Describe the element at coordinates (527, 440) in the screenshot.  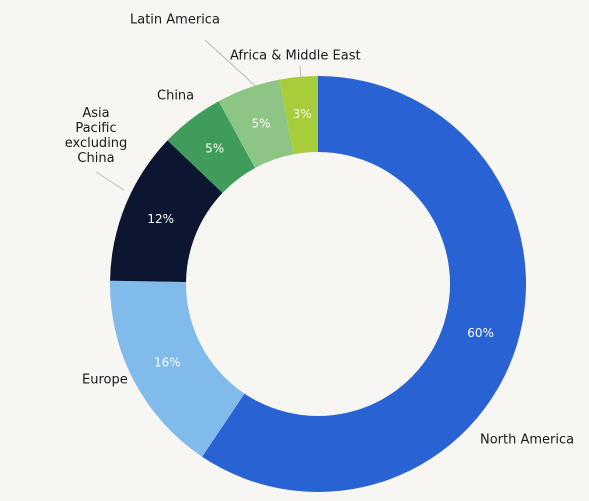
I see `category-label: North America` at that location.